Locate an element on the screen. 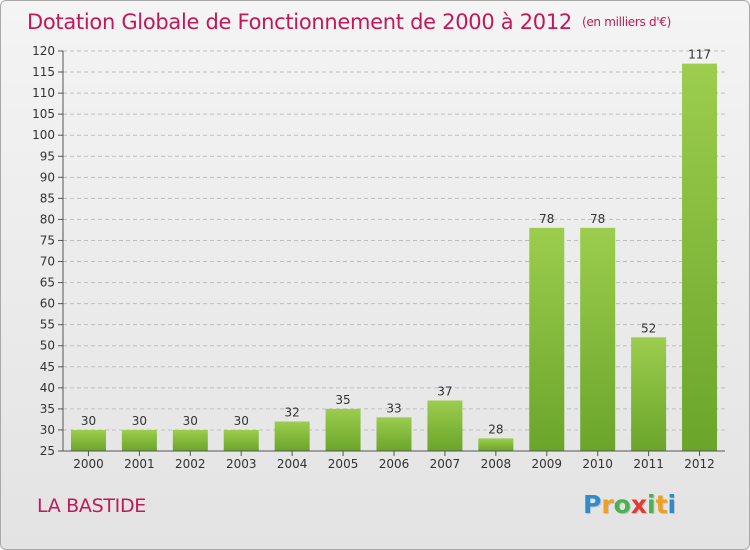 Image resolution: width=750 pixels, height=550 pixels. logo-letter: t is located at coordinates (661, 504).